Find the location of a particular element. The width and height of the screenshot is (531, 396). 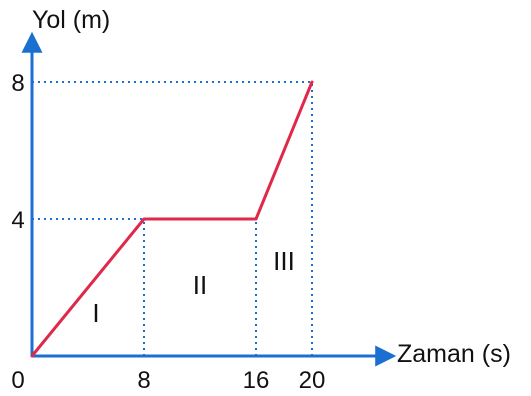

x-tick-label: 0 is located at coordinates (17, 380).